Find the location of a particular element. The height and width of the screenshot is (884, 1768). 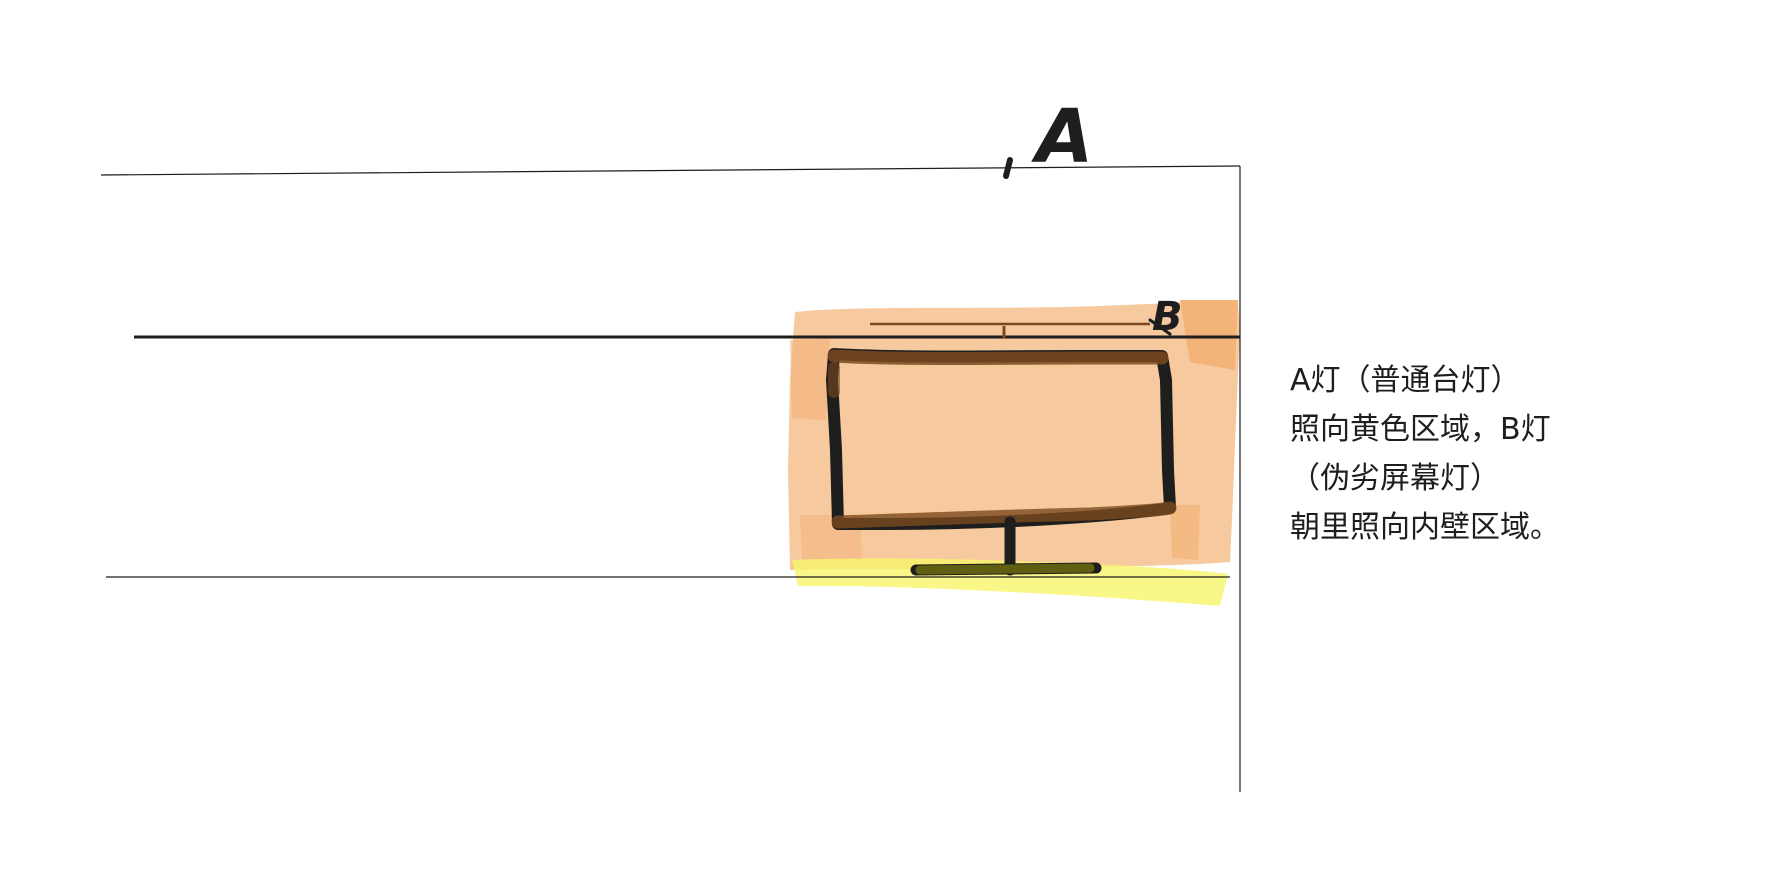

monitor is located at coordinates (1001, 439).